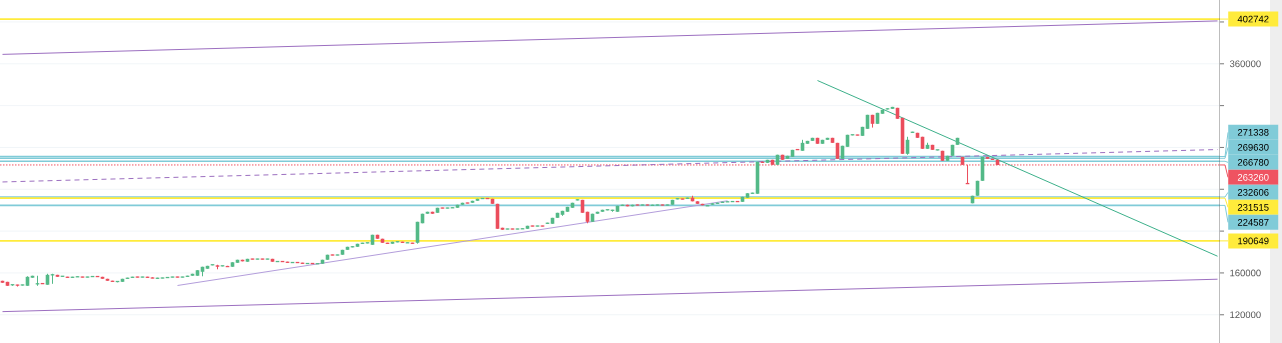 The image size is (1282, 343). I want to click on ref-line-label: 224587, so click(1253, 222).